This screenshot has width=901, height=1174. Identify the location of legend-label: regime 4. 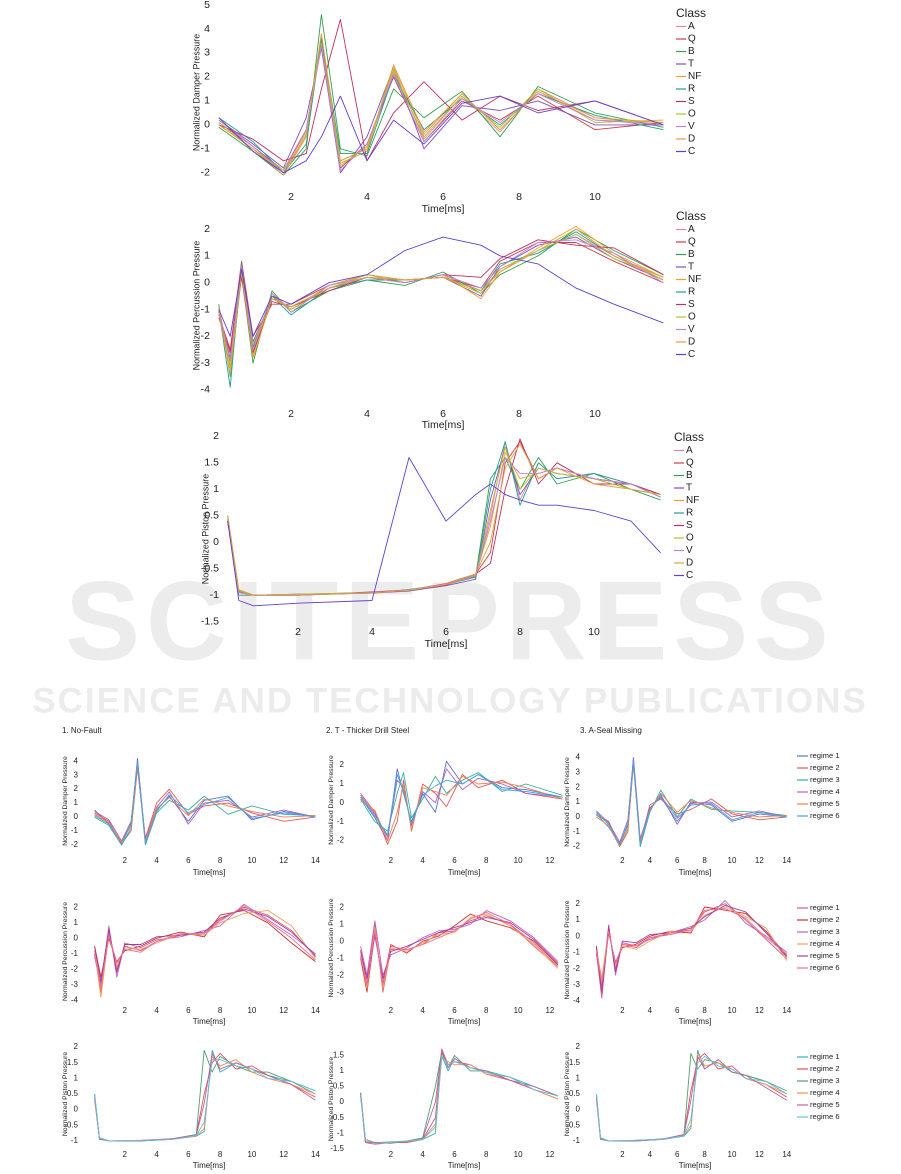
(825, 1092).